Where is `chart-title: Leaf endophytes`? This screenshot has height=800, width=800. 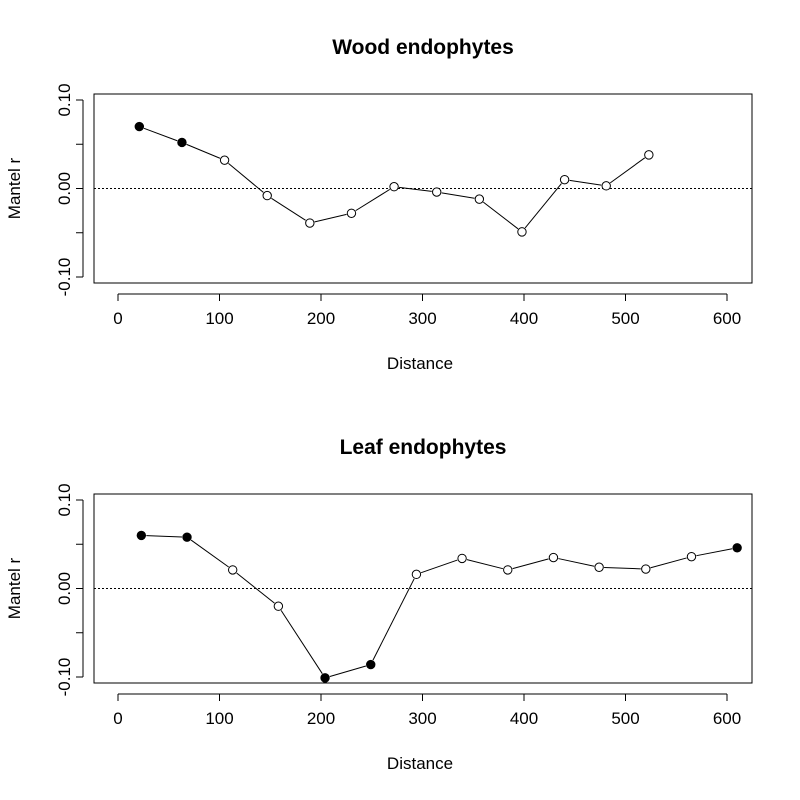
chart-title: Leaf endophytes is located at coordinates (423, 447).